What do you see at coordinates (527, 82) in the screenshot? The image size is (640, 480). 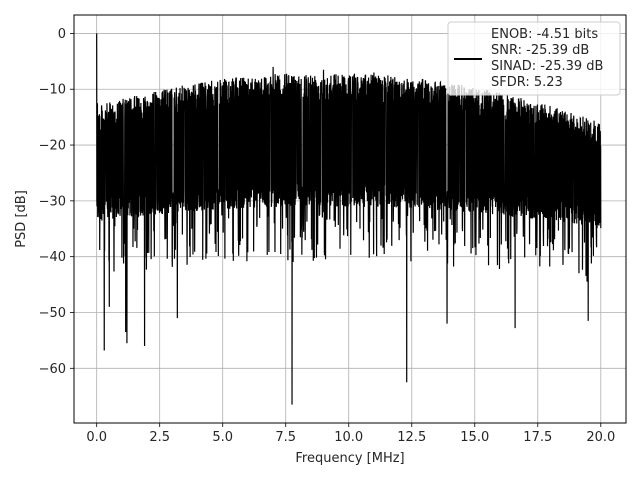 I see `legend-sfdr: SFDR: 5.23` at bounding box center [527, 82].